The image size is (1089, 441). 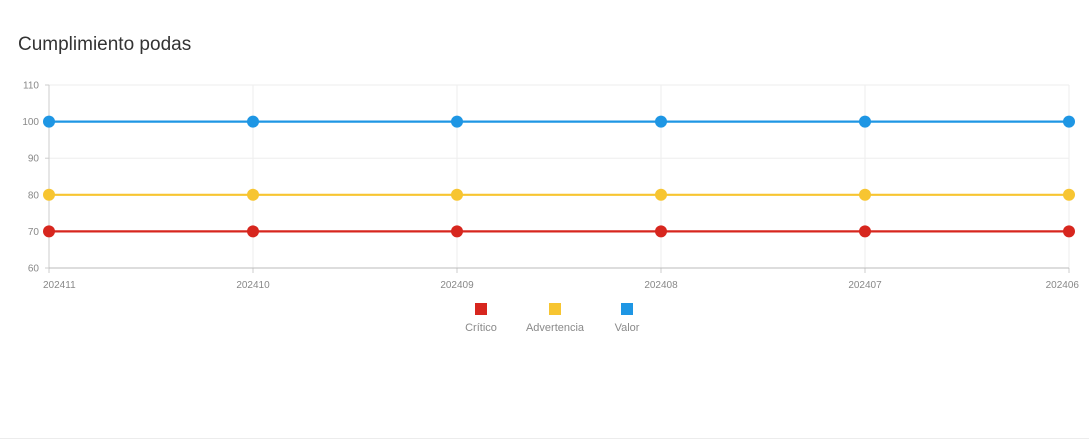 What do you see at coordinates (481, 318) in the screenshot?
I see `legend-item-critico: Crítico` at bounding box center [481, 318].